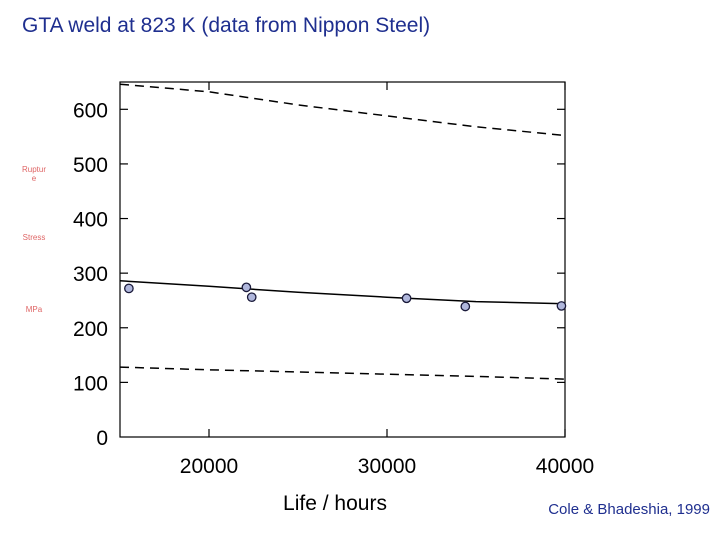 Image resolution: width=720 pixels, height=540 pixels. I want to click on series-lower-bound, so click(342, 373).